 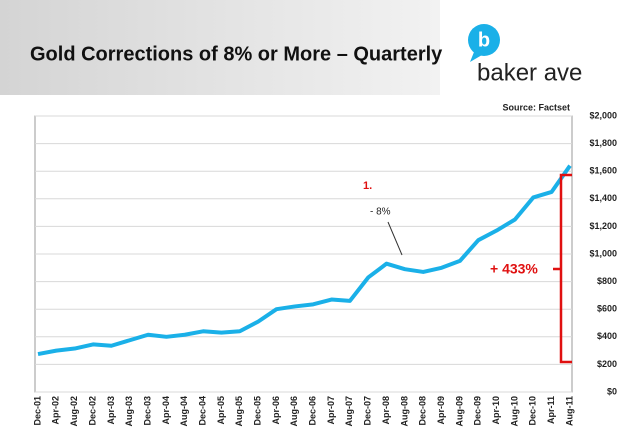 I want to click on bracket, so click(x=562, y=268).